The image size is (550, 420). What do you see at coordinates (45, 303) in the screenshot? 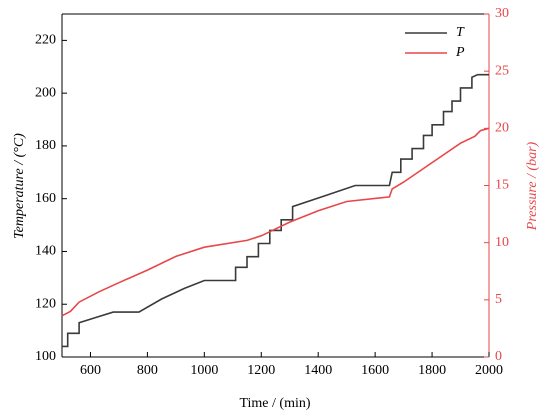
I see `y-tick-label: 120` at bounding box center [45, 303].